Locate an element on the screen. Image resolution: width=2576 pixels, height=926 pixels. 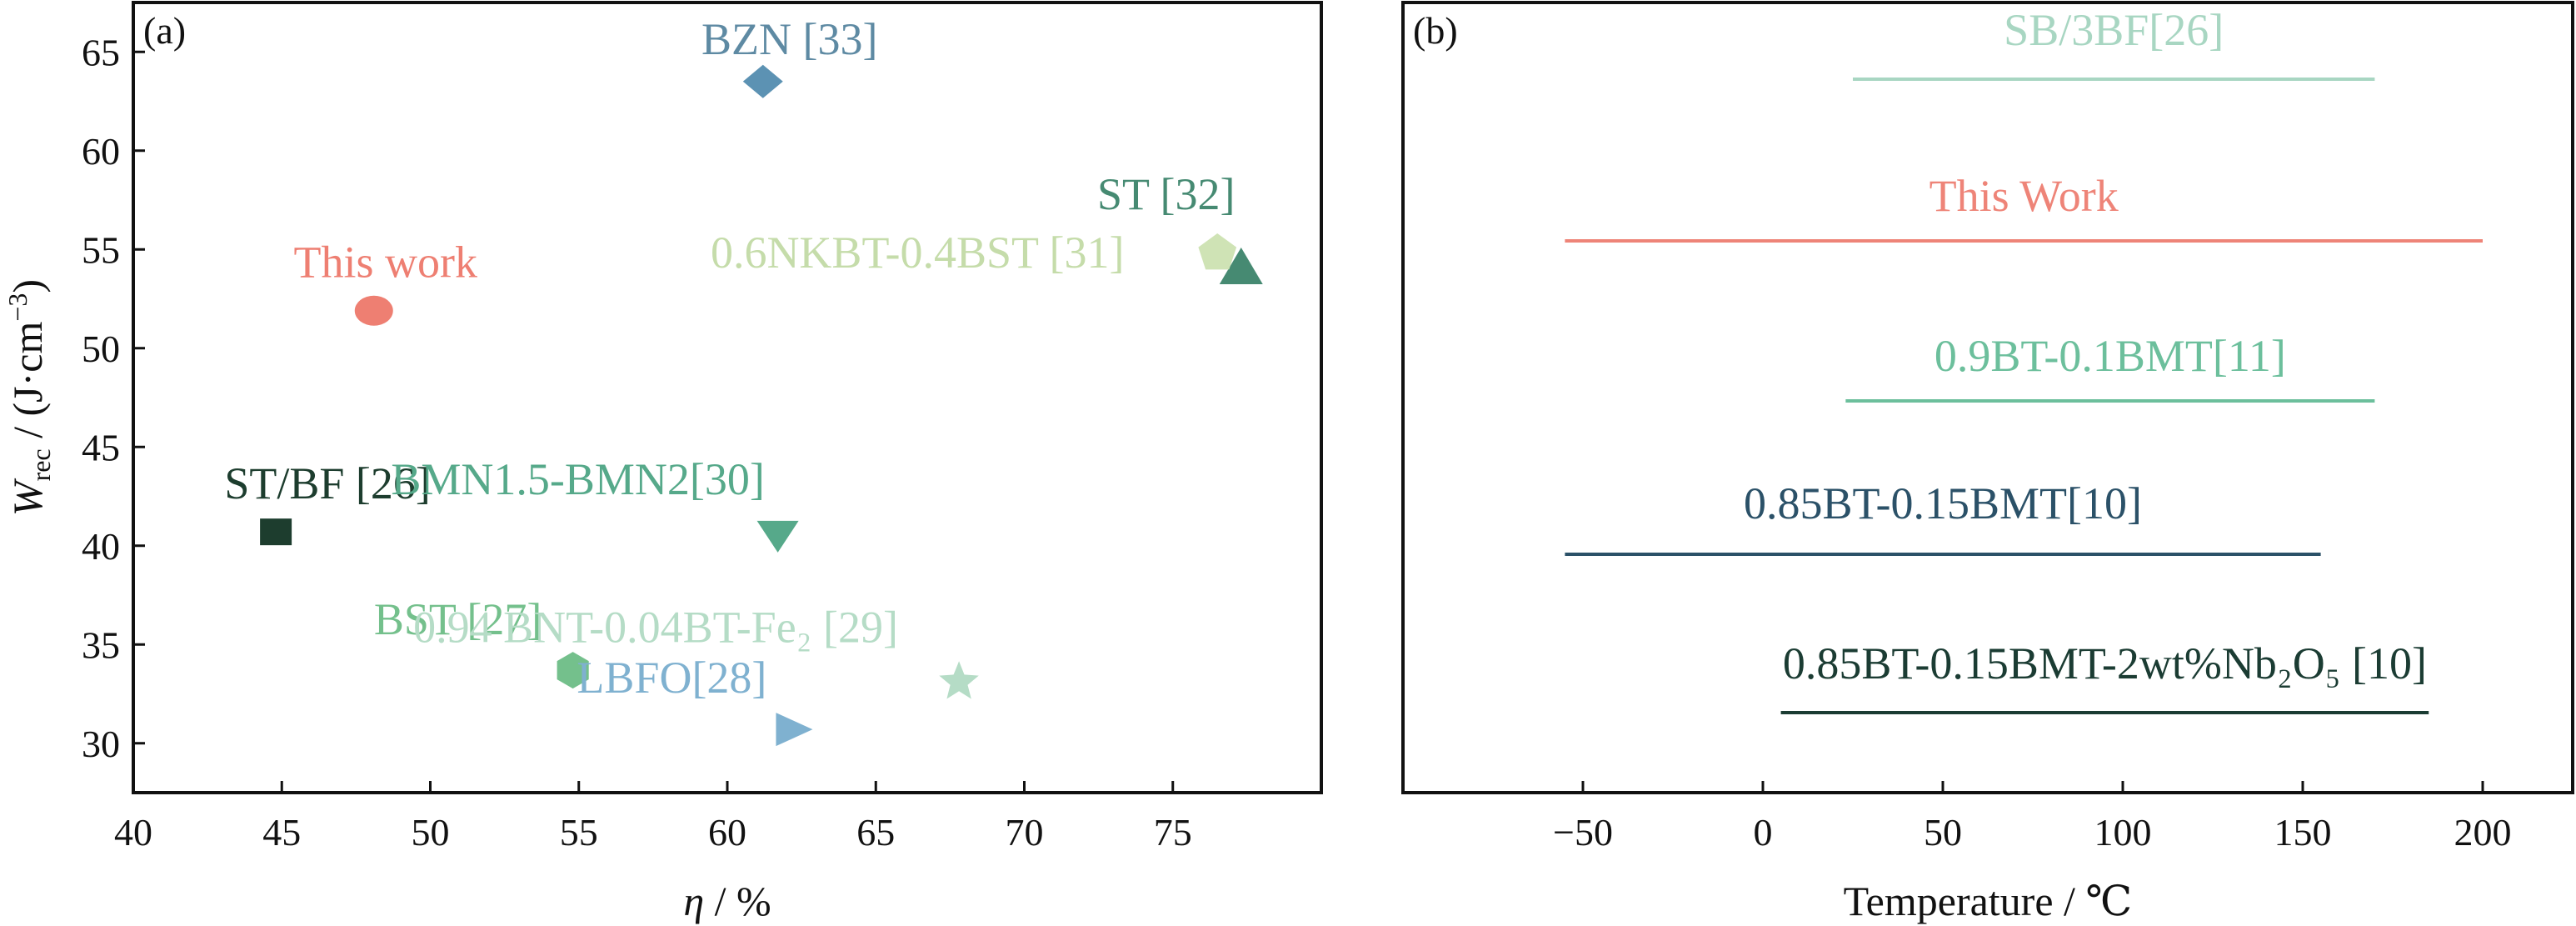
point-label: BMN1.5-BMN2[30] is located at coordinates (578, 479).